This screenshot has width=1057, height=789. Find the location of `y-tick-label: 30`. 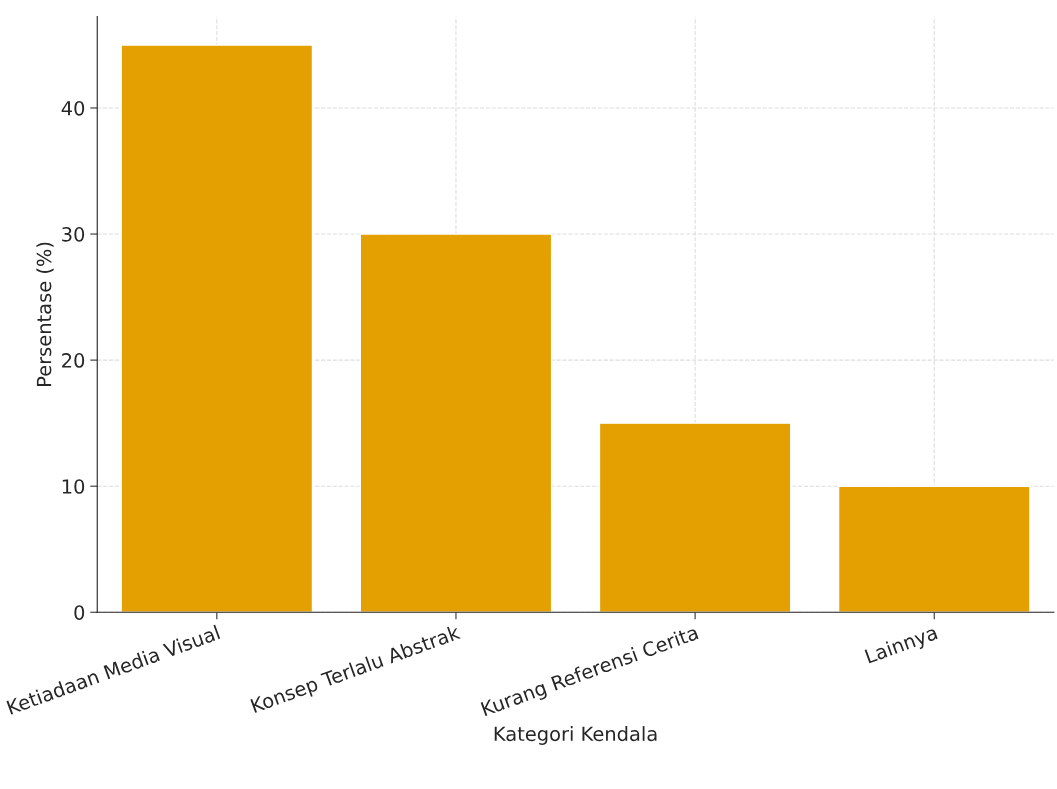

y-tick-label: 30 is located at coordinates (73, 234).